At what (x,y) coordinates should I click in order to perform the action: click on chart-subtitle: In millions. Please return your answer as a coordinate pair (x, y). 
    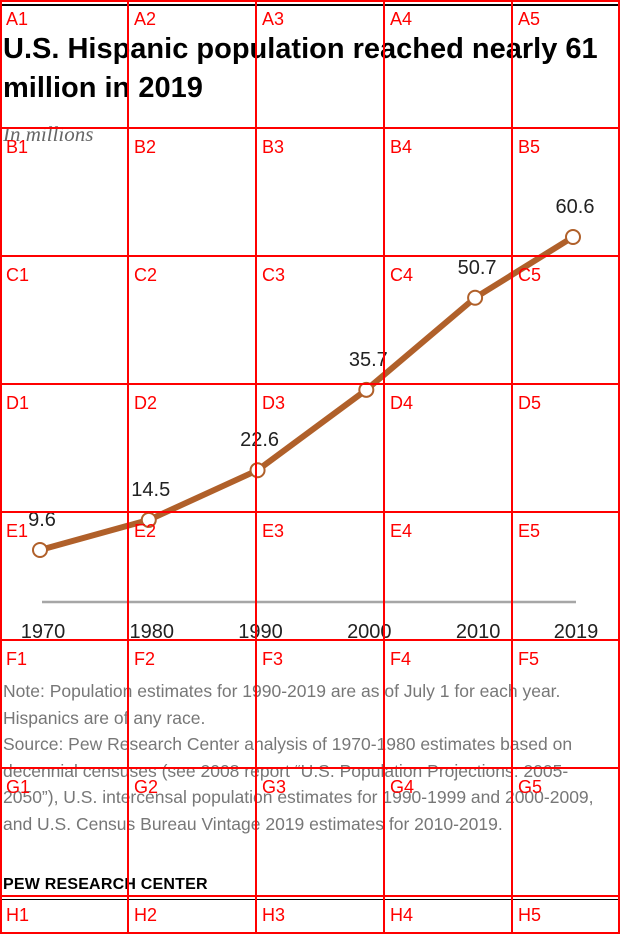
    Looking at the image, I should click on (48, 134).